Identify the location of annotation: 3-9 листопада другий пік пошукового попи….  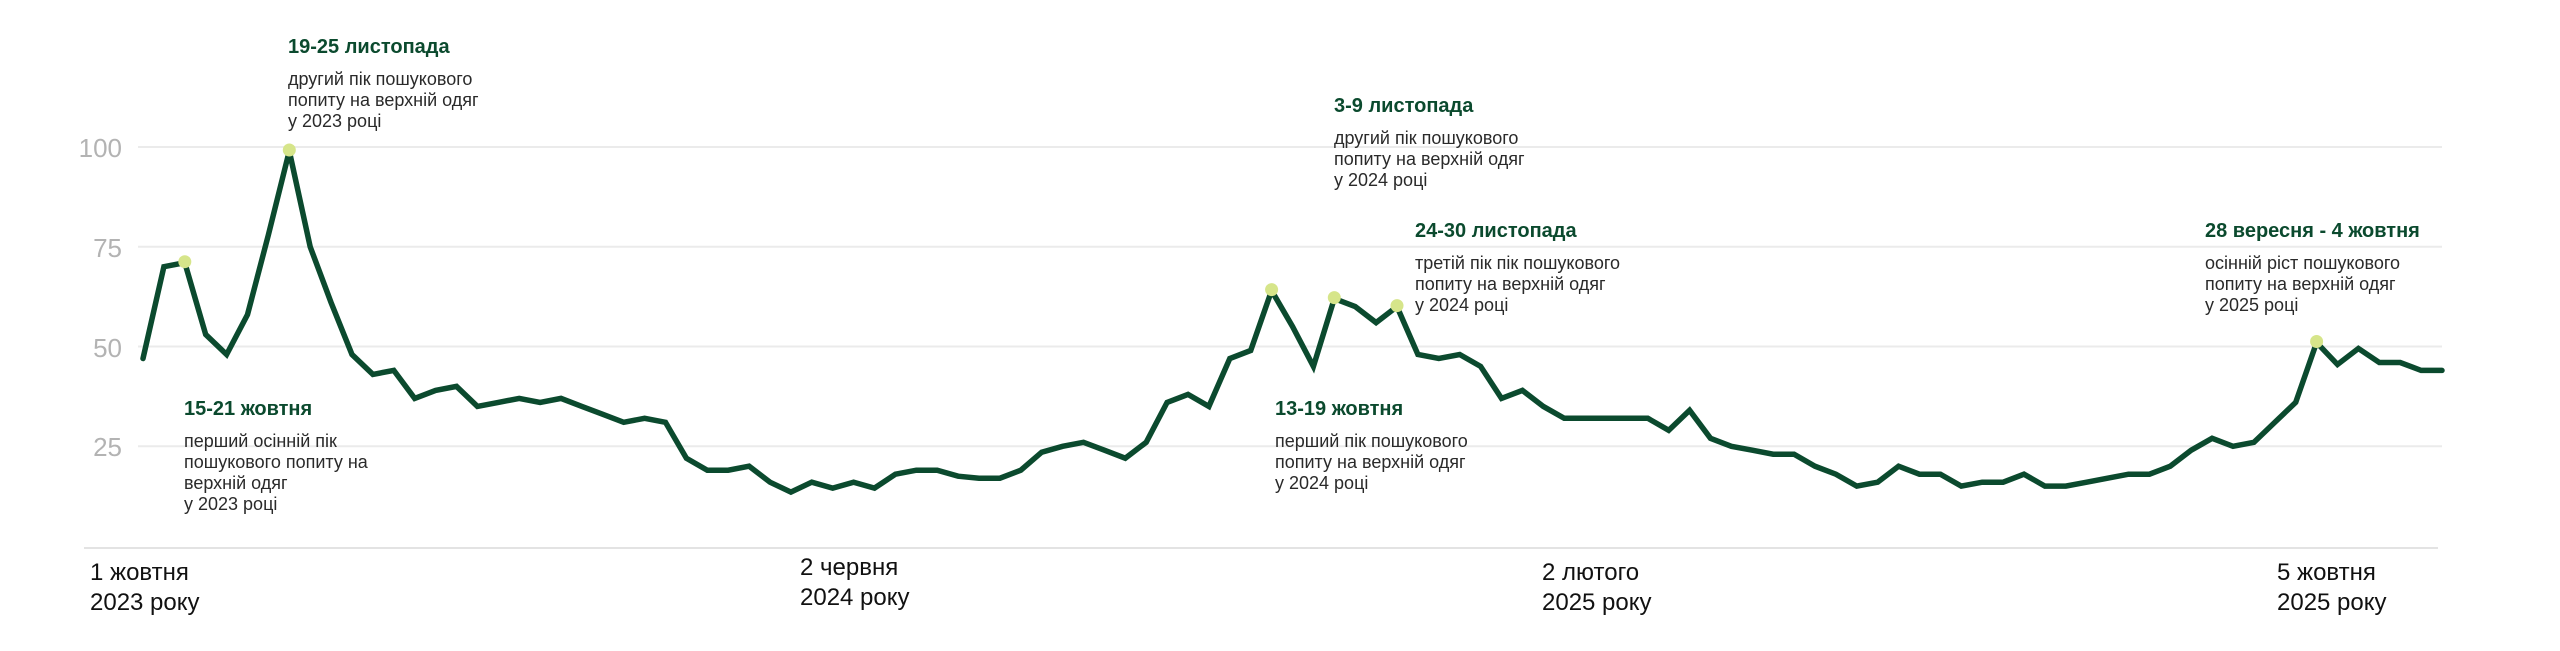
(1429, 143).